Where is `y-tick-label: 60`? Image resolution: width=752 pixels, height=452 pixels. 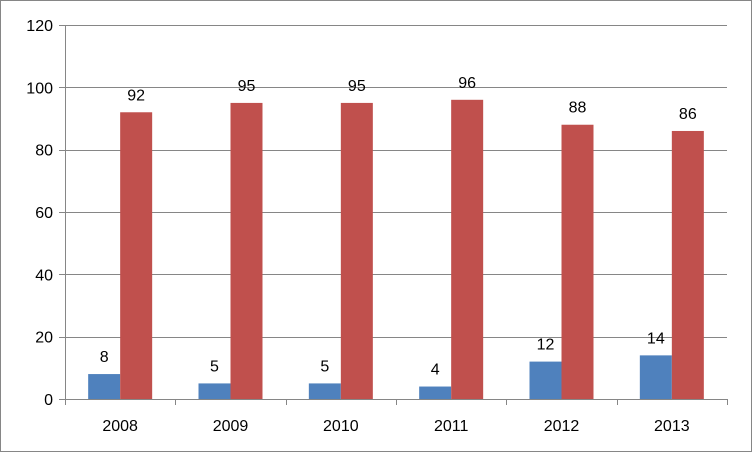
y-tick-label: 60 is located at coordinates (44, 213).